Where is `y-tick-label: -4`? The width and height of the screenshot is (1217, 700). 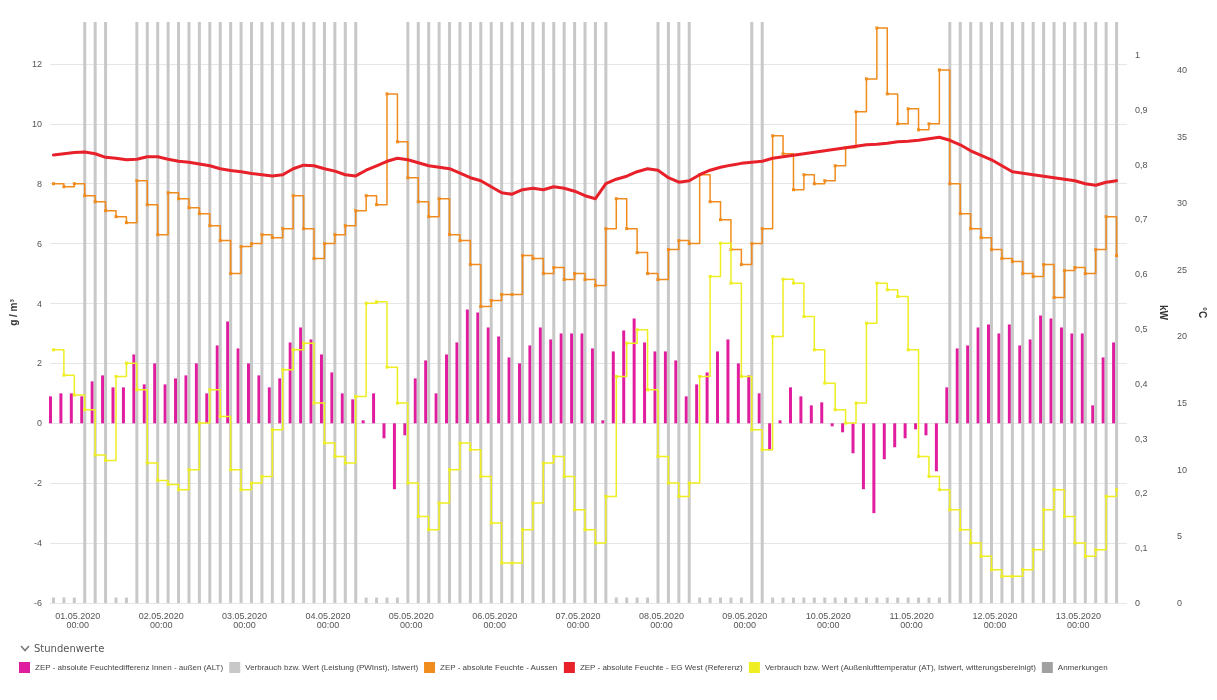 y-tick-label: -4 is located at coordinates (37, 543).